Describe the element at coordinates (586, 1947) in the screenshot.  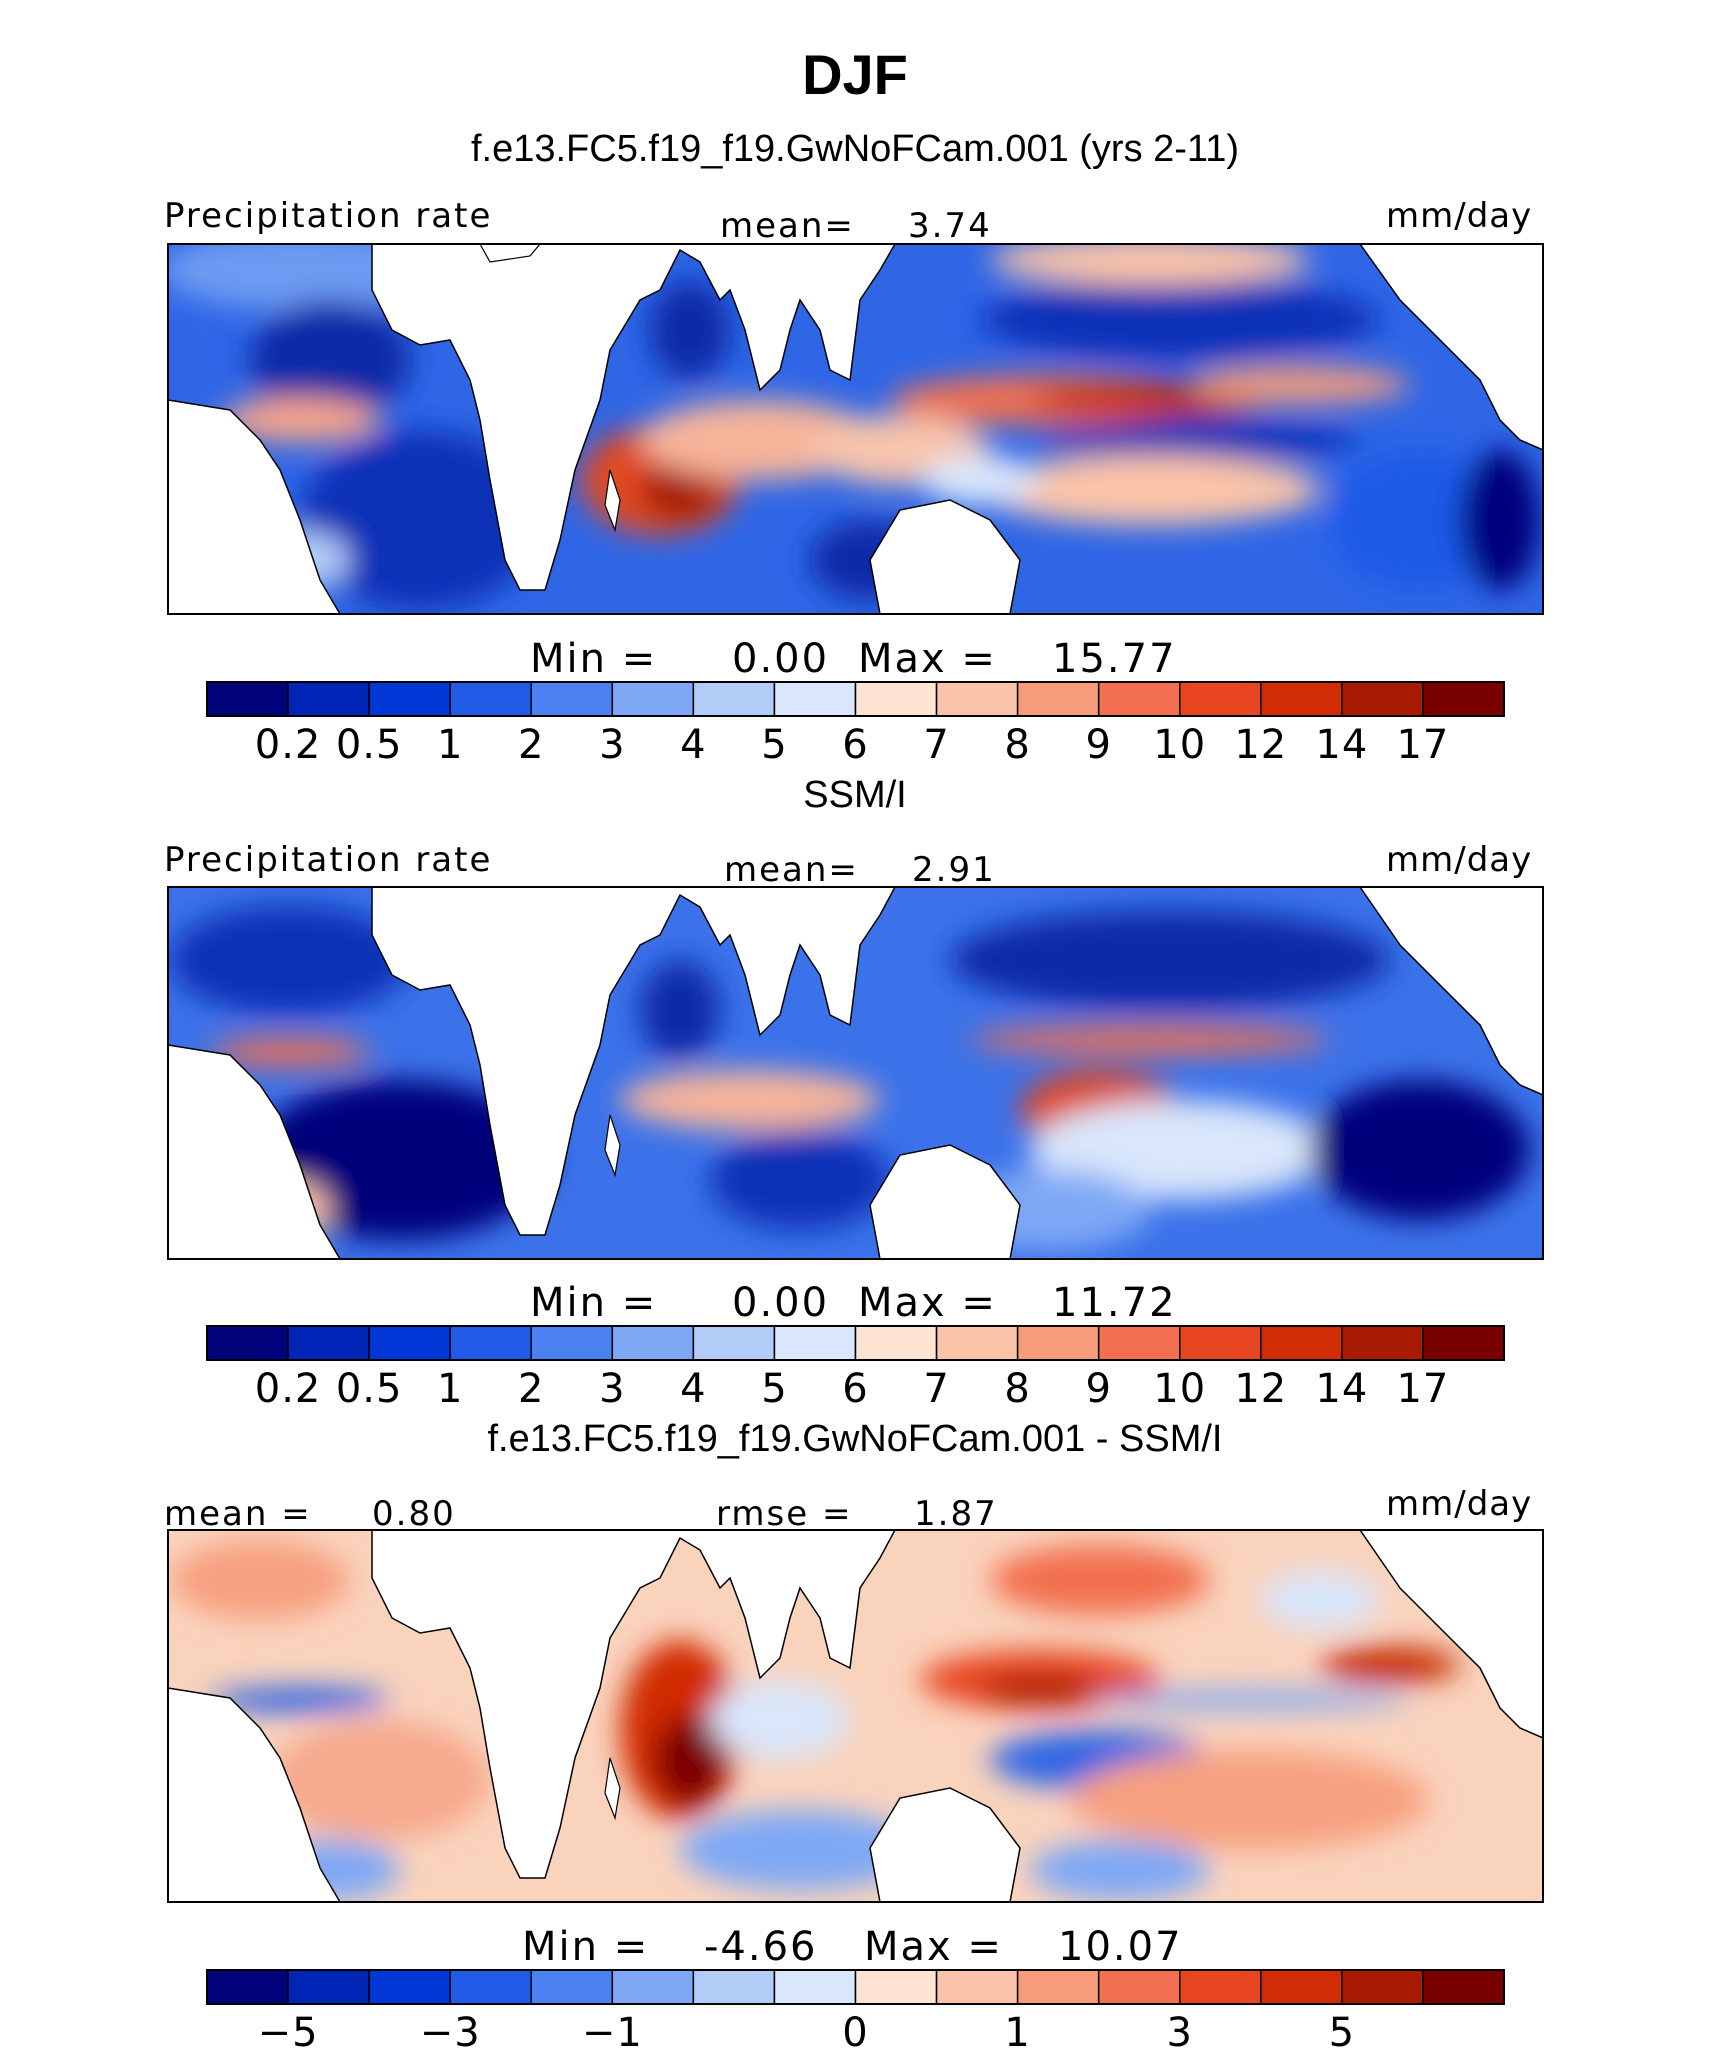
I see `panel-3-min-label: Min =` at that location.